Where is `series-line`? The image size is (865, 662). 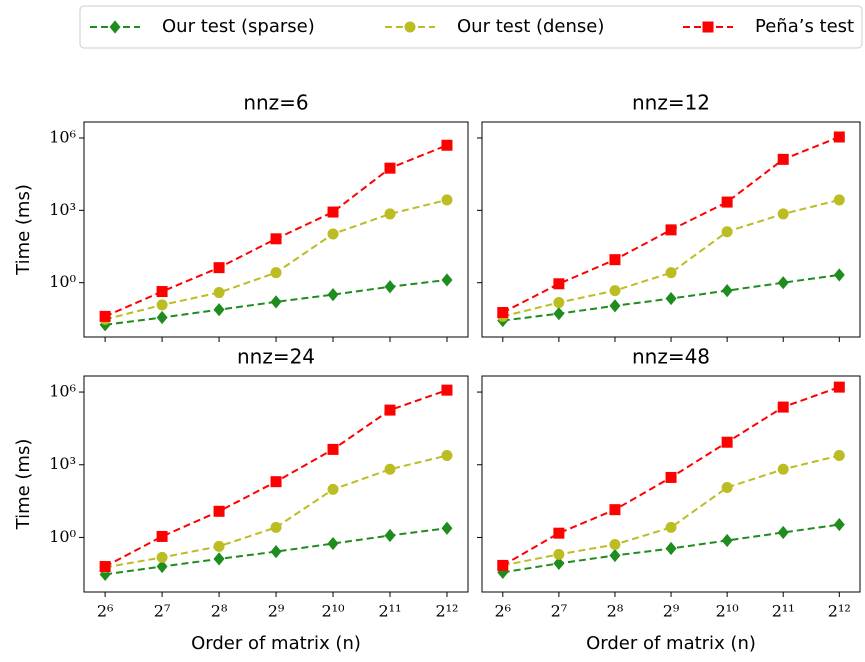
series-line is located at coordinates (276, 231).